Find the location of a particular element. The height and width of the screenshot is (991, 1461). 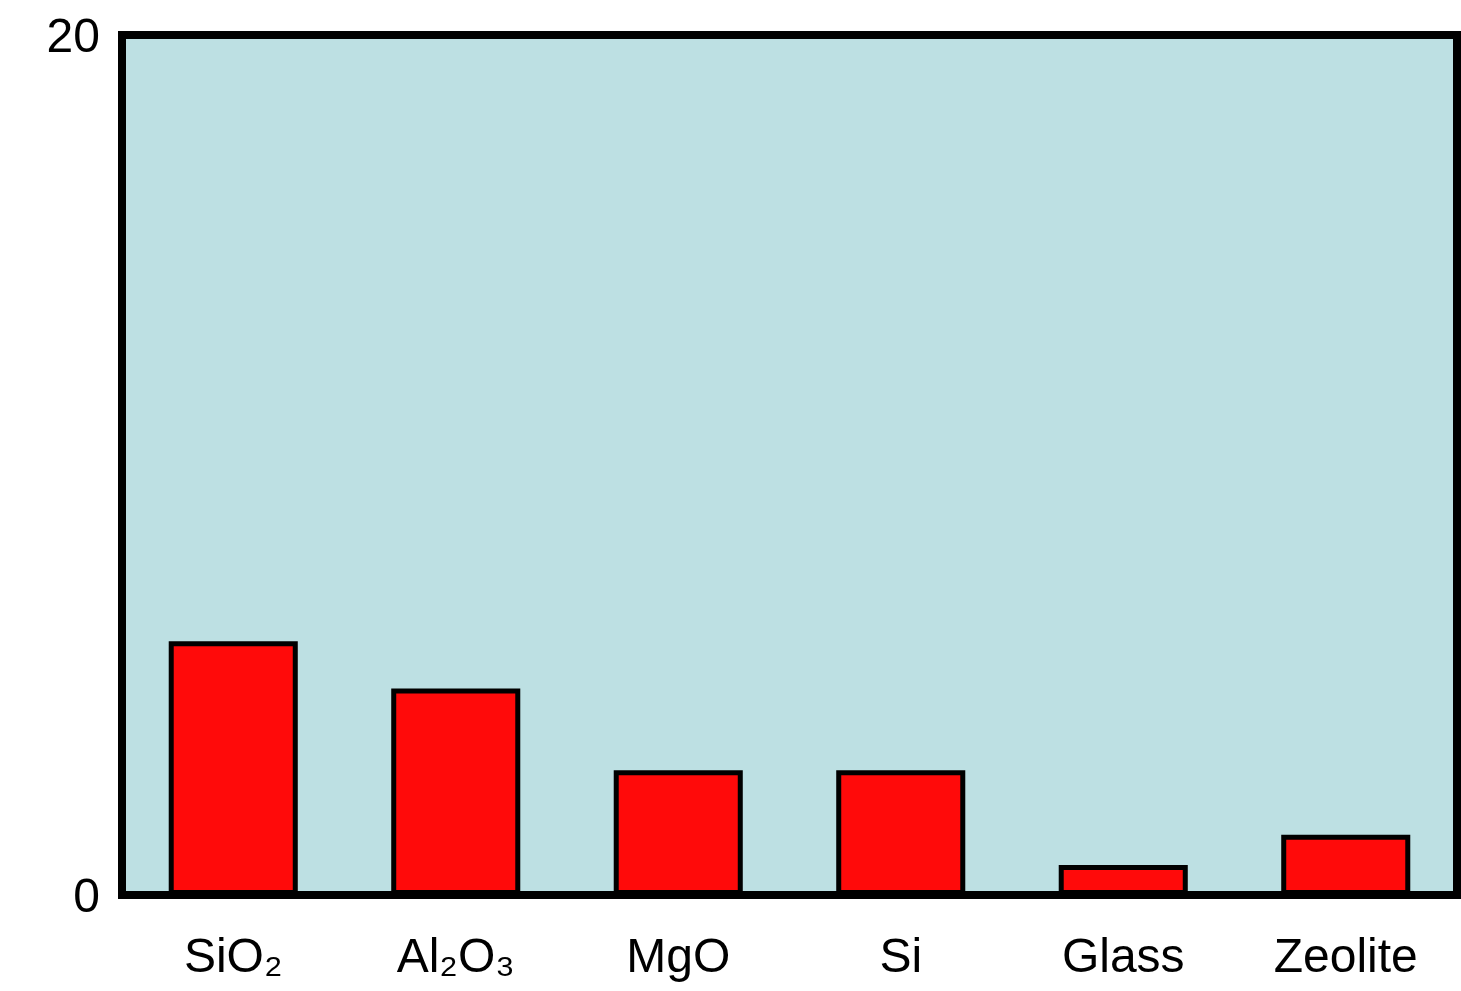

x-tick-label: Si is located at coordinates (901, 955).